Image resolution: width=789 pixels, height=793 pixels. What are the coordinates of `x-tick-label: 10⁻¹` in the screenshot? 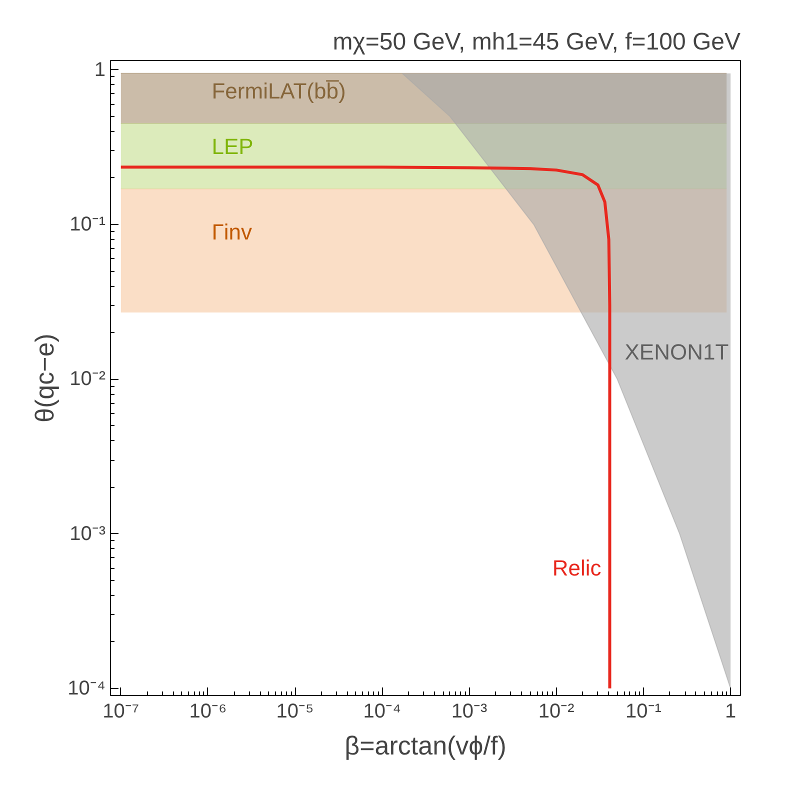 It's located at (644, 711).